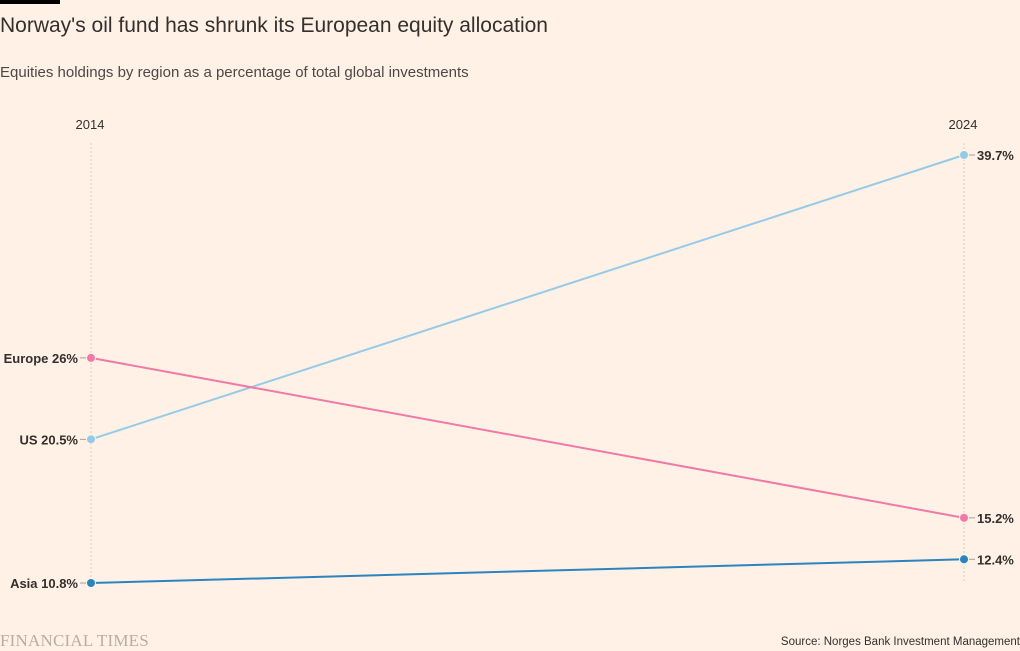 The height and width of the screenshot is (651, 1020). What do you see at coordinates (964, 559) in the screenshot?
I see `data-point-asia-end` at bounding box center [964, 559].